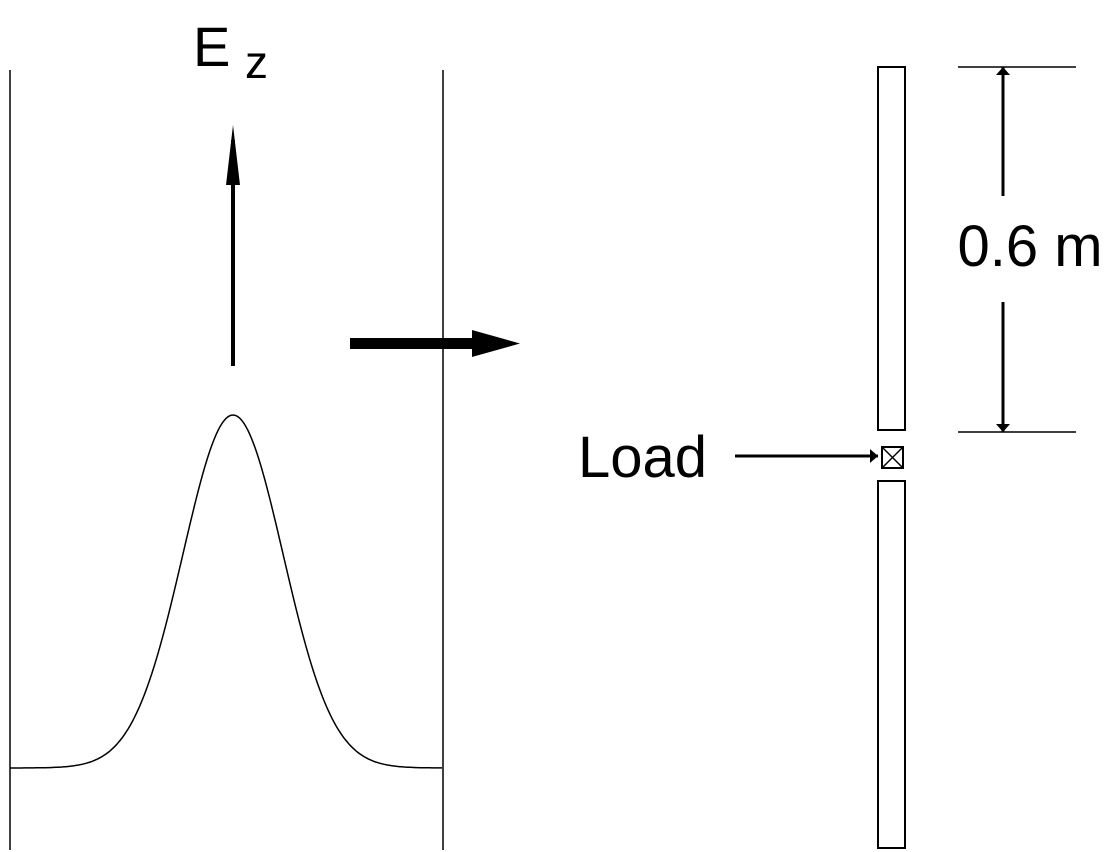 The image size is (1120, 852). What do you see at coordinates (256, 62) in the screenshot?
I see `field-subscript: z` at bounding box center [256, 62].